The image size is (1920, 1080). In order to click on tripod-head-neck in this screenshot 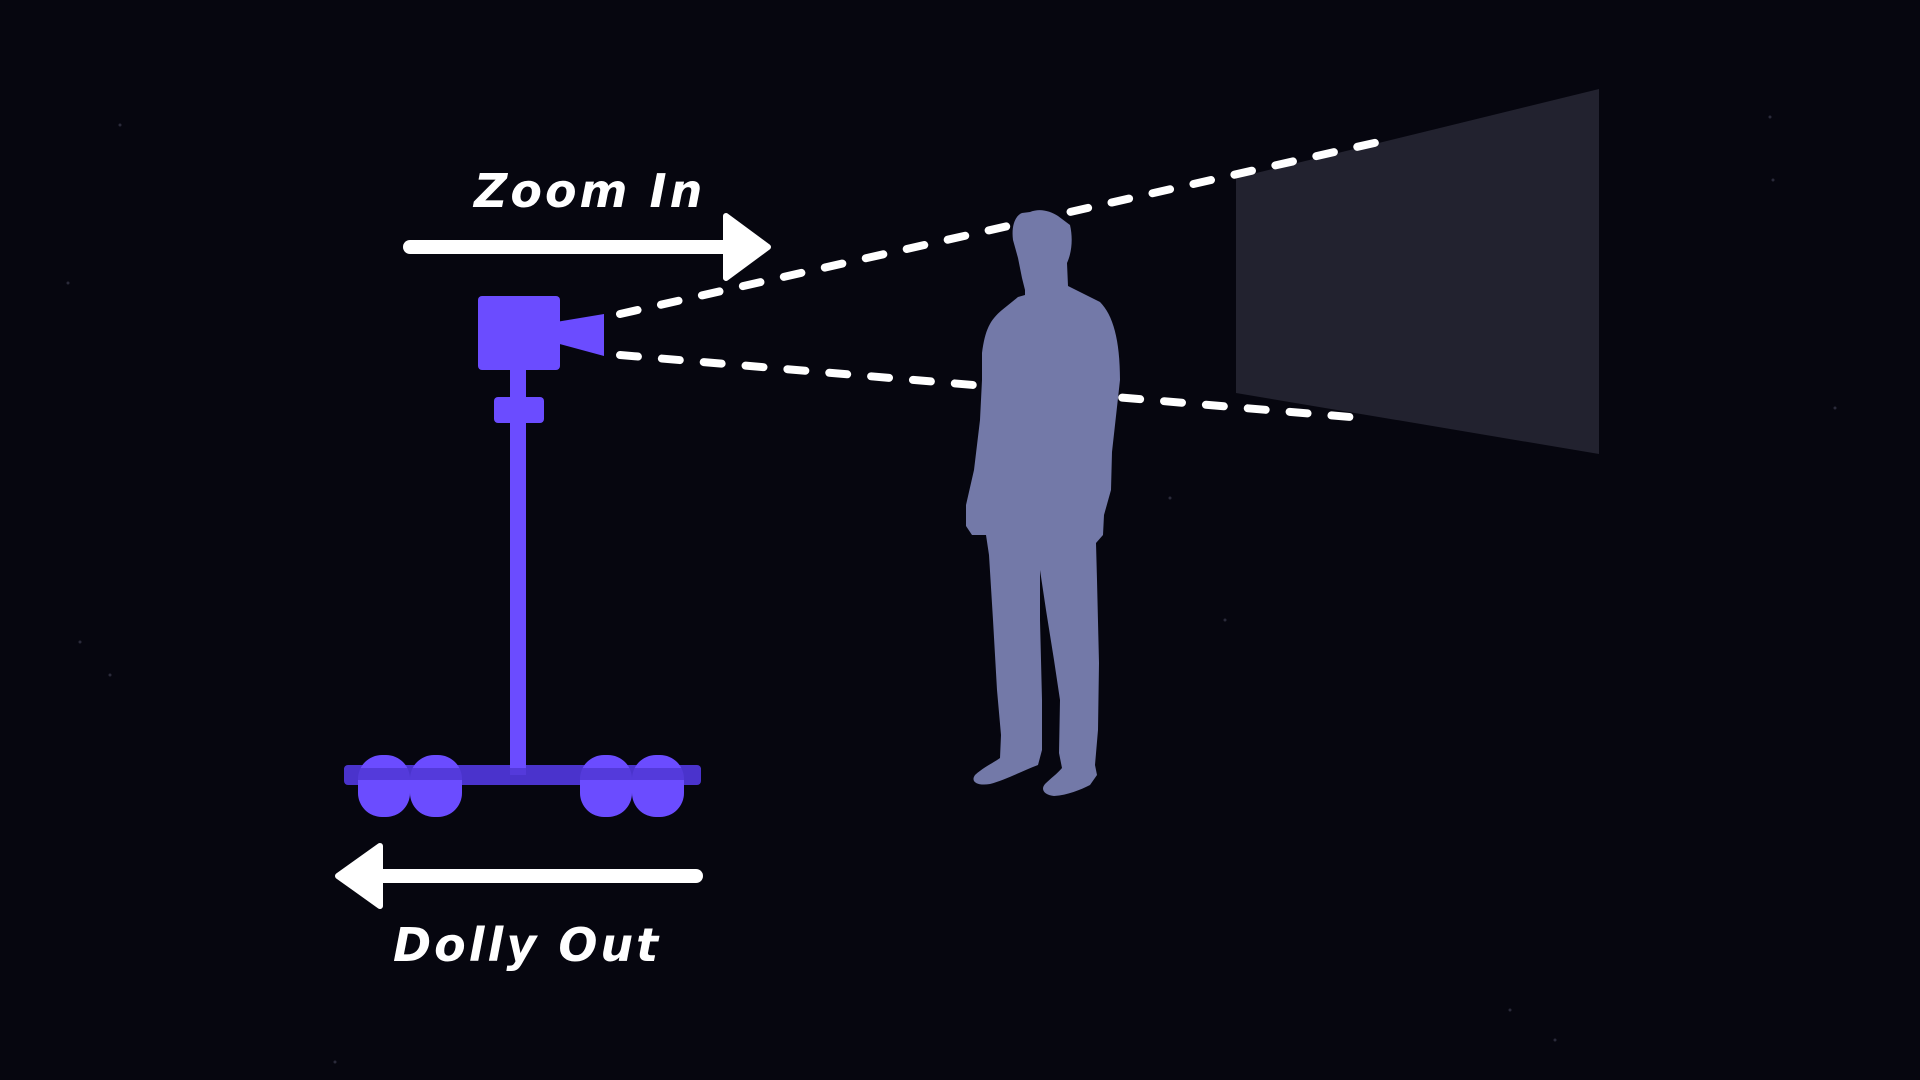, I will do `click(518, 386)`.